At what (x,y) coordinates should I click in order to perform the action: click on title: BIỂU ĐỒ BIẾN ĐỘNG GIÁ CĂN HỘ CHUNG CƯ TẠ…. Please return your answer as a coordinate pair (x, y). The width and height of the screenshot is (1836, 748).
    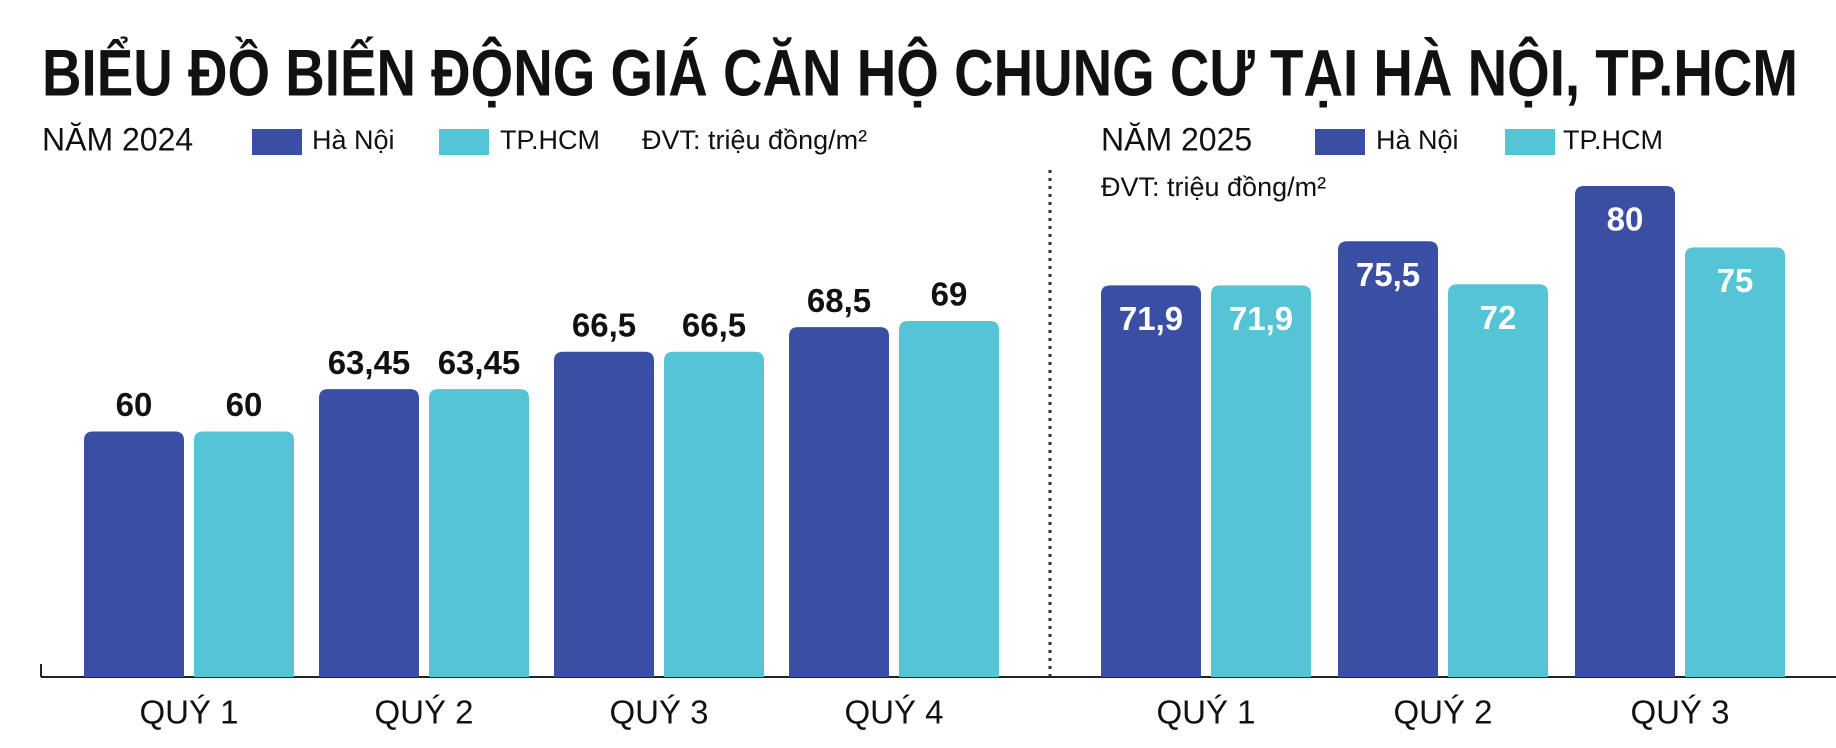
    Looking at the image, I should click on (920, 72).